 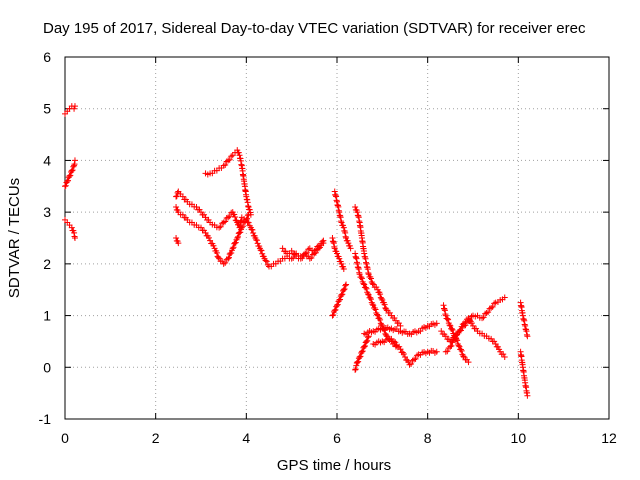 What do you see at coordinates (47, 109) in the screenshot?
I see `y-tick-label: 5` at bounding box center [47, 109].